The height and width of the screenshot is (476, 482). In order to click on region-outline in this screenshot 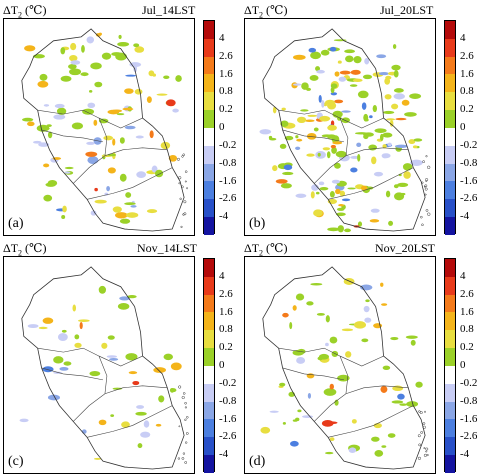, I will do `click(103, 130)`.